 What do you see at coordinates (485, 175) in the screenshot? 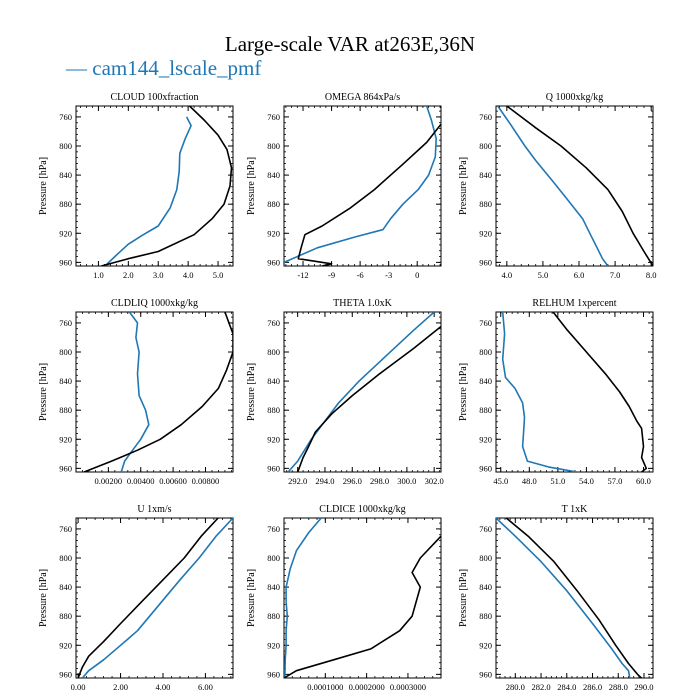
I see `panel-3-y-tick-label: 840` at bounding box center [485, 175].